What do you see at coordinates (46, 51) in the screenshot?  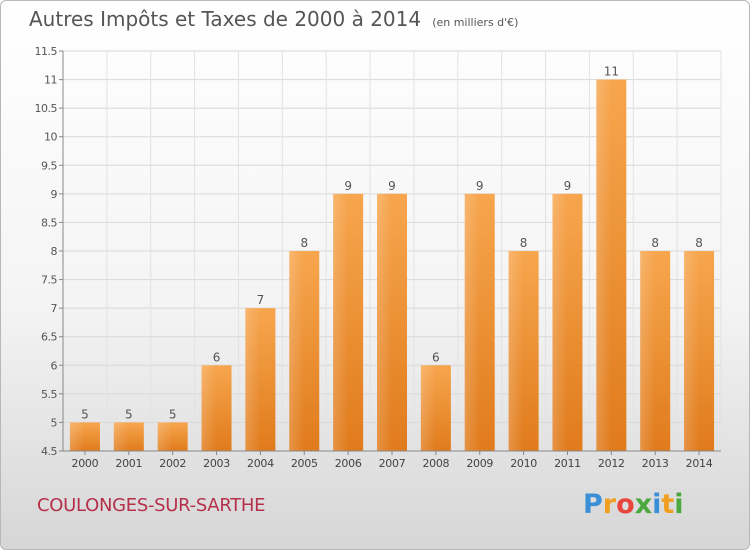 I see `y-tick-label: 11.5` at bounding box center [46, 51].